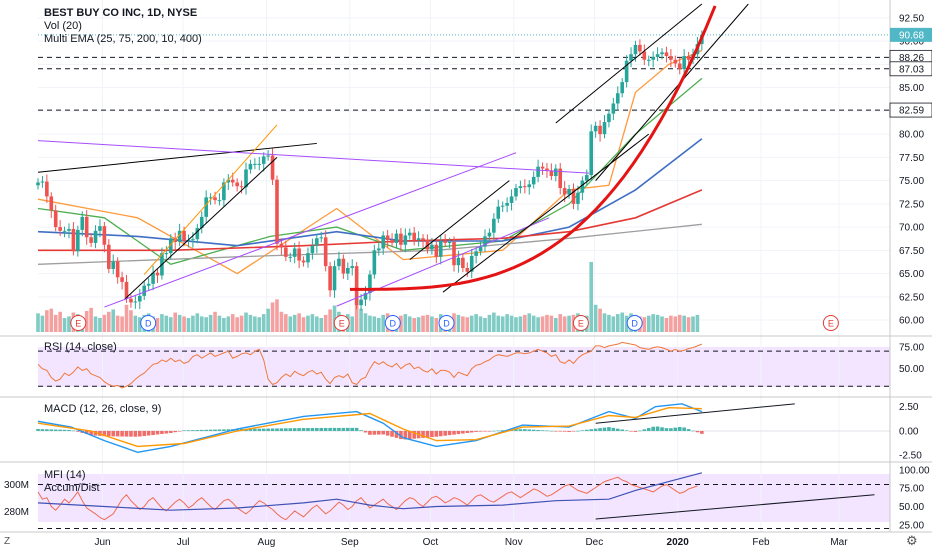 Image resolution: width=932 pixels, height=550 pixels. I want to click on settings-icon: ⚙, so click(912, 540).